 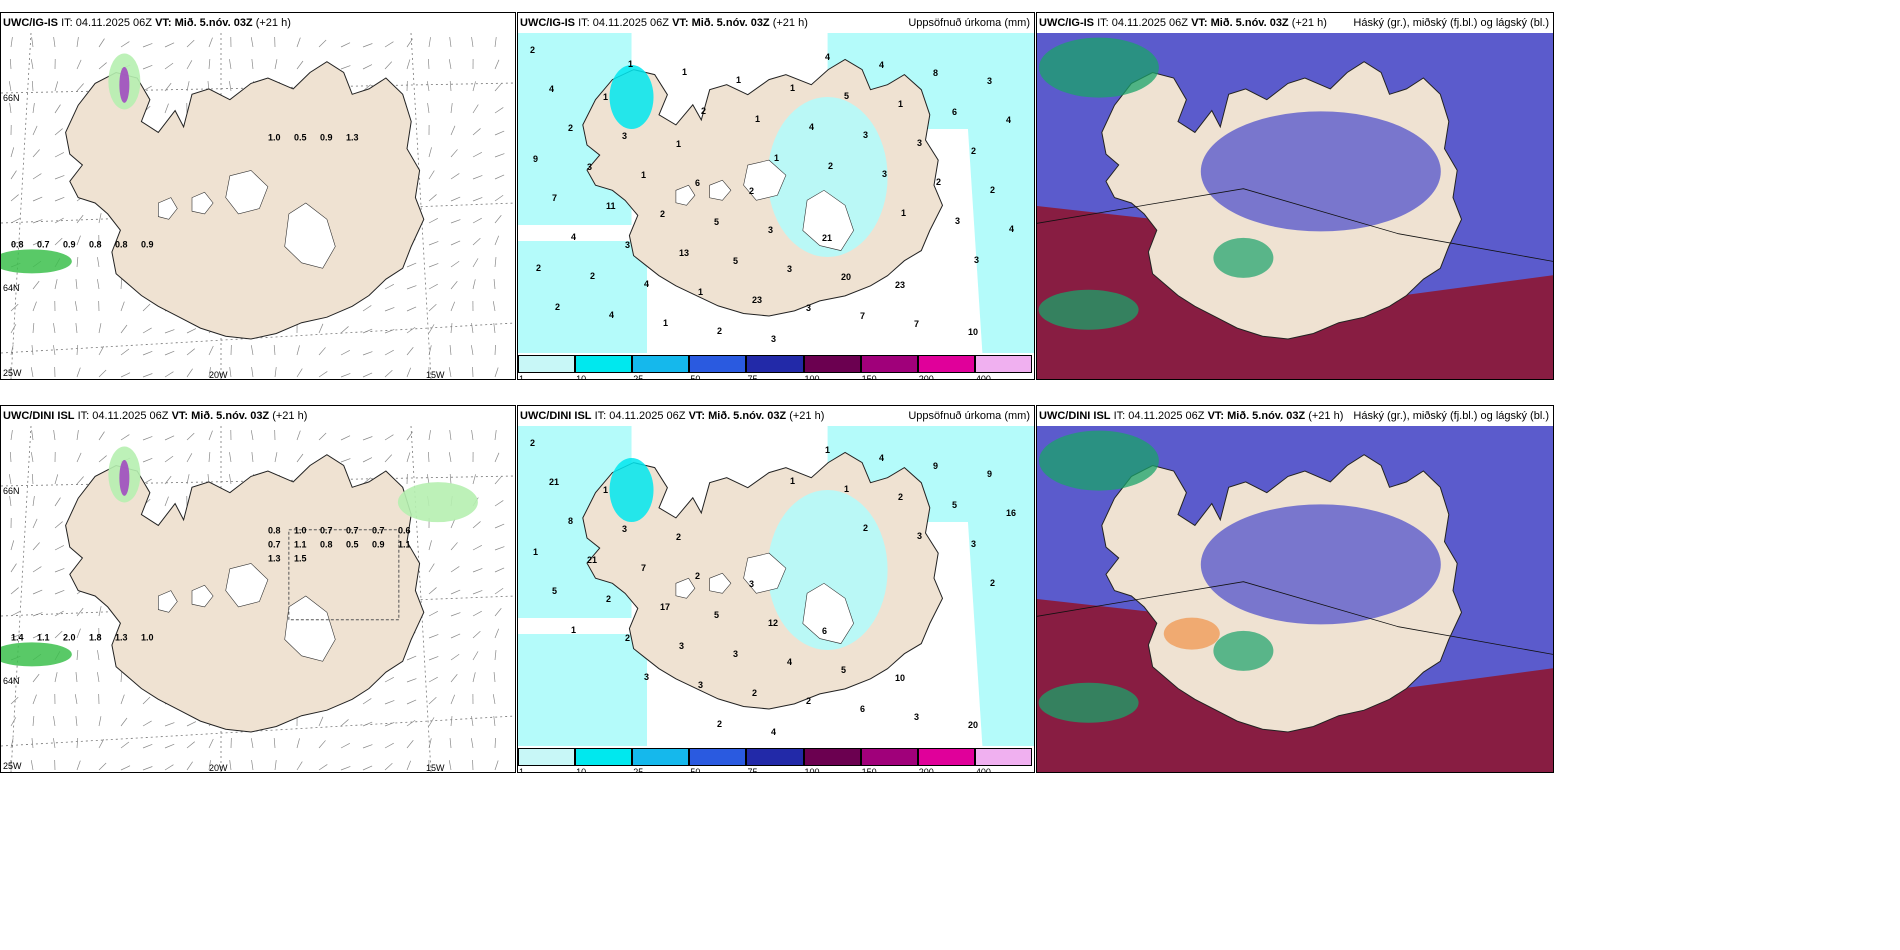 What do you see at coordinates (17, 245) in the screenshot?
I see `snow-depth-label: 0.8` at bounding box center [17, 245].